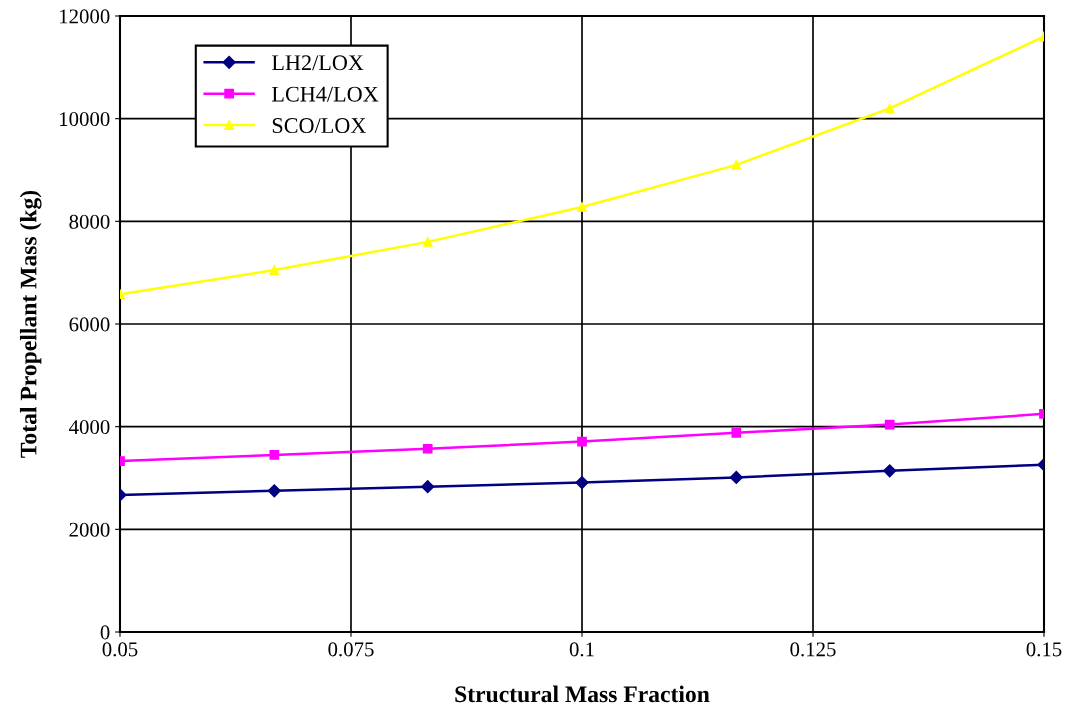 The width and height of the screenshot is (1070, 719). What do you see at coordinates (105, 632) in the screenshot?
I see `y-tick-label: 0` at bounding box center [105, 632].